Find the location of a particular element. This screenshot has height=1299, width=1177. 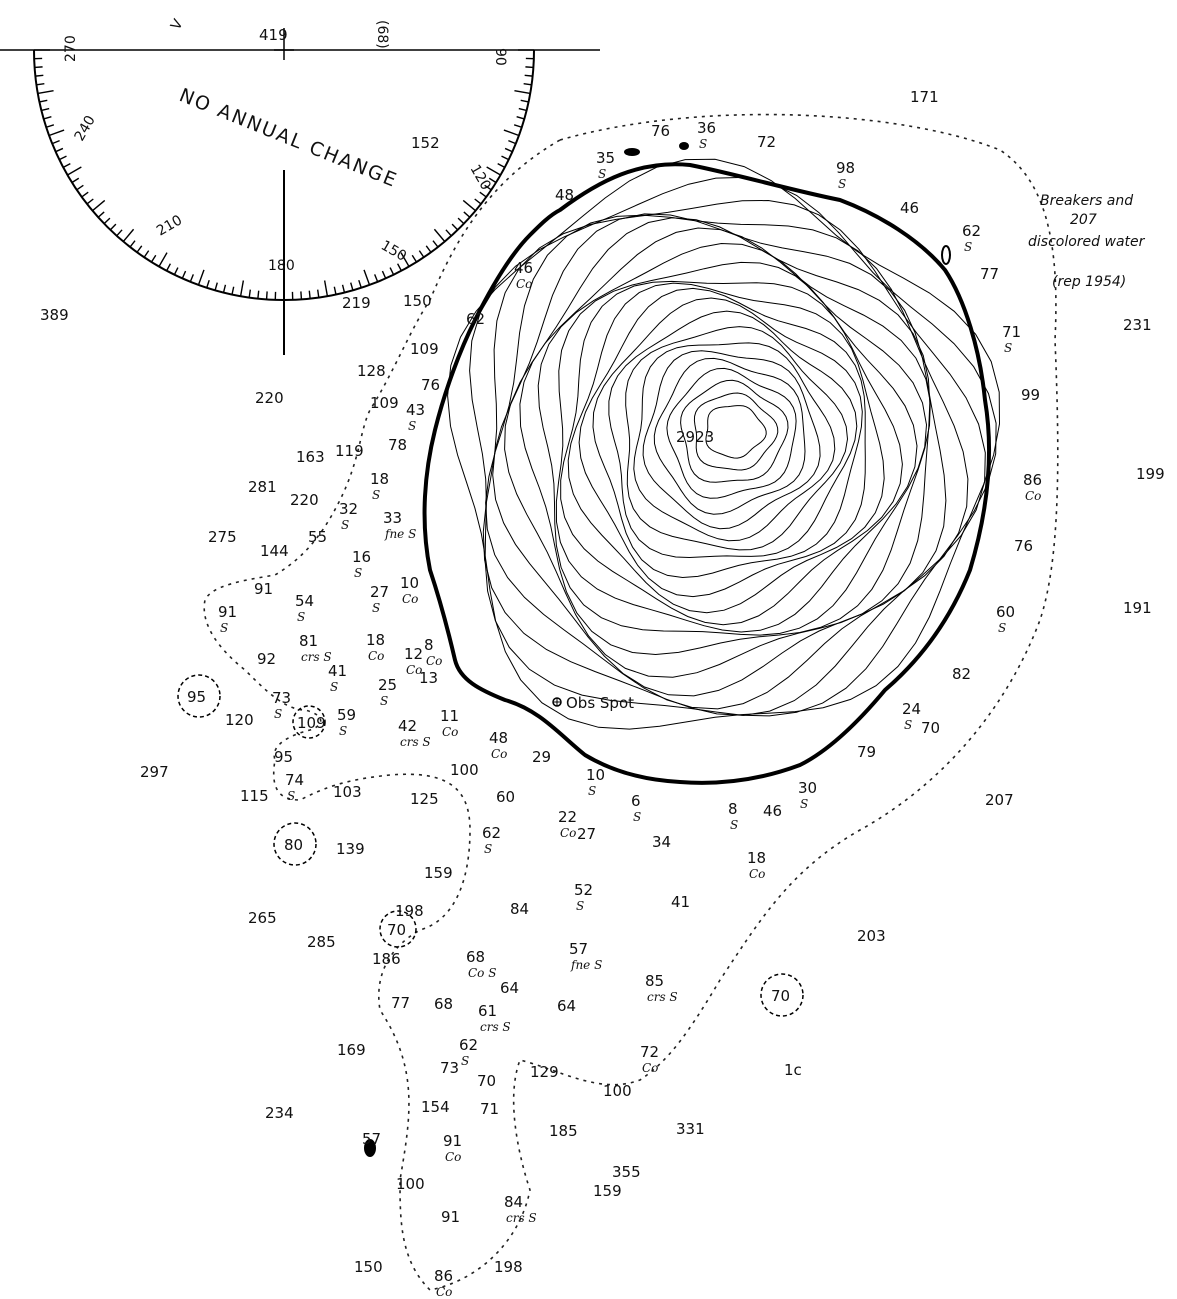

breakers-reported: (rep 1954) is located at coordinates (1089, 282).